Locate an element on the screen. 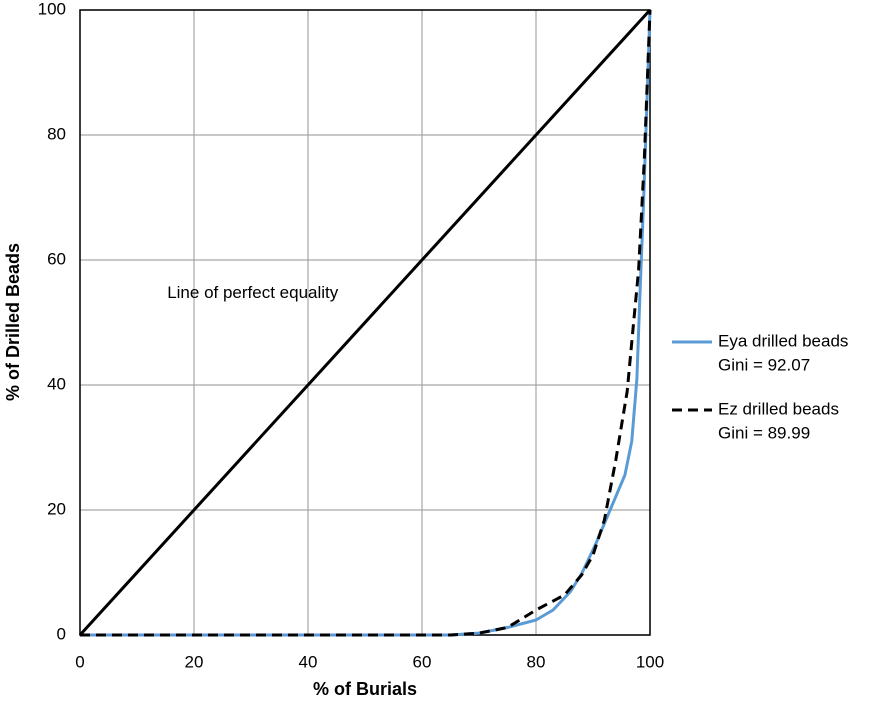 The width and height of the screenshot is (869, 702). y-tick-label: 100 is located at coordinates (52, 9).